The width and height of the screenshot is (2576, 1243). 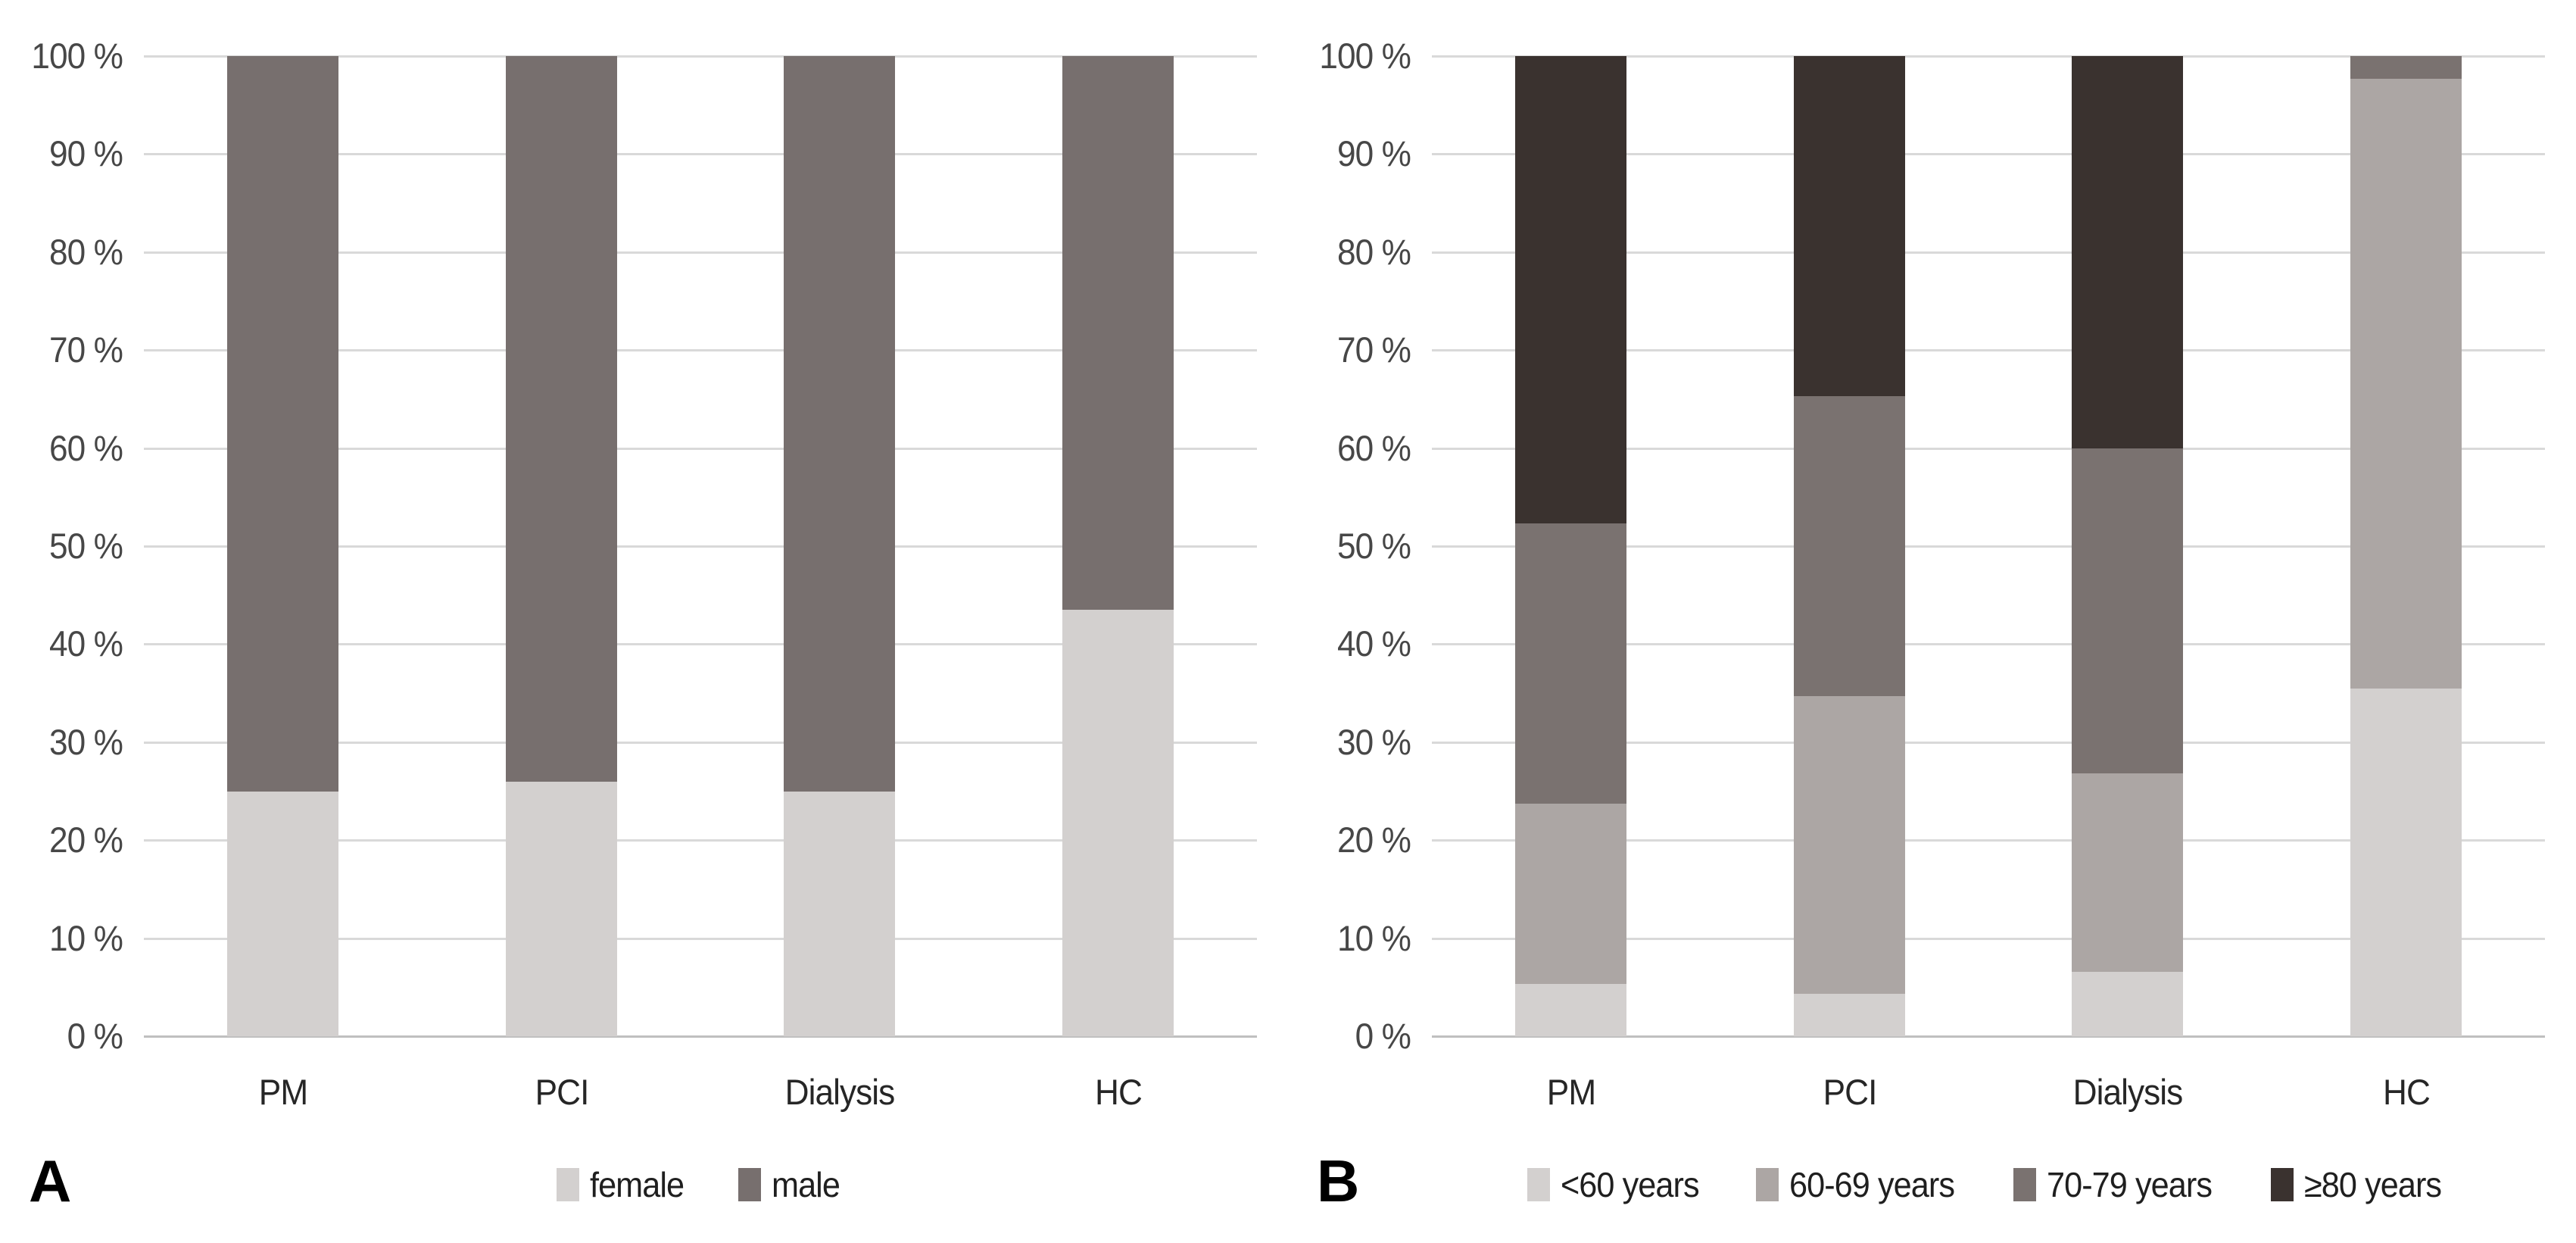 What do you see at coordinates (806, 1184) in the screenshot?
I see `legend-label-male: male` at bounding box center [806, 1184].